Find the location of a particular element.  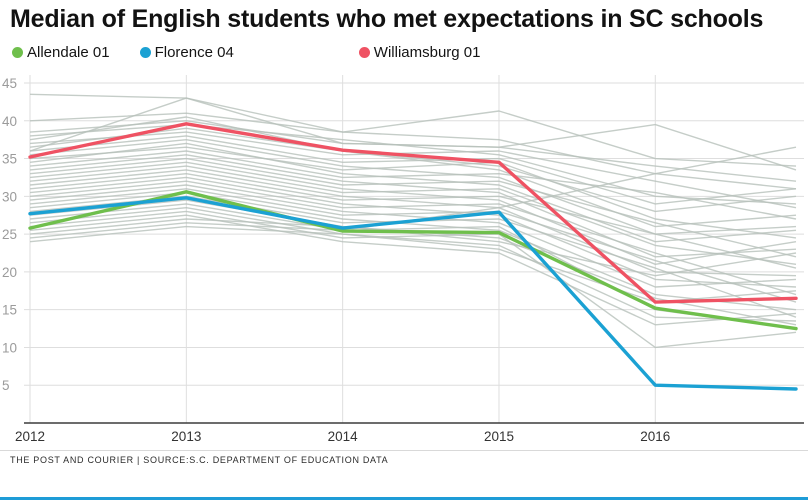

legend-dot-allendale is located at coordinates (17, 52).